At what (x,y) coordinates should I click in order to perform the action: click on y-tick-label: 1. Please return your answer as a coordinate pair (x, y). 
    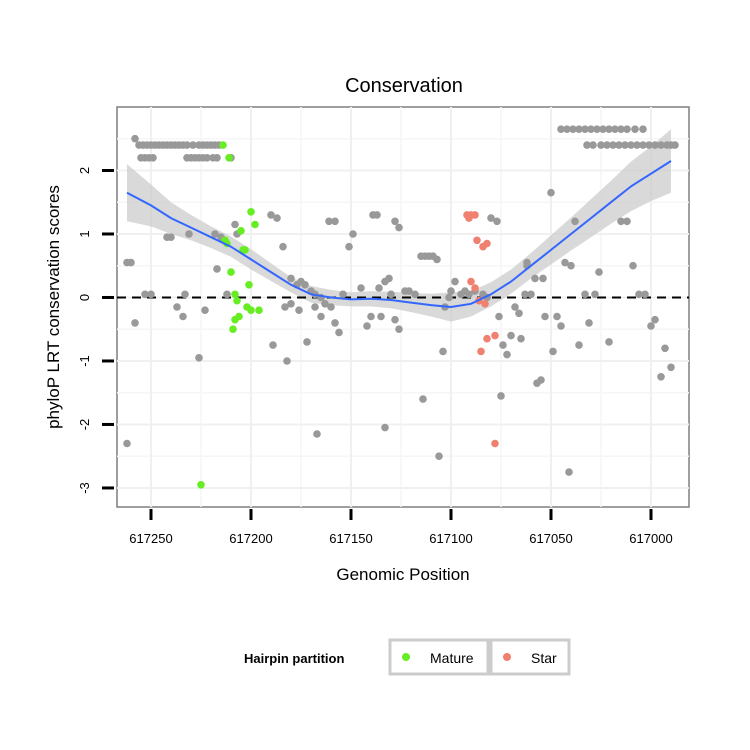
    Looking at the image, I should click on (84, 233).